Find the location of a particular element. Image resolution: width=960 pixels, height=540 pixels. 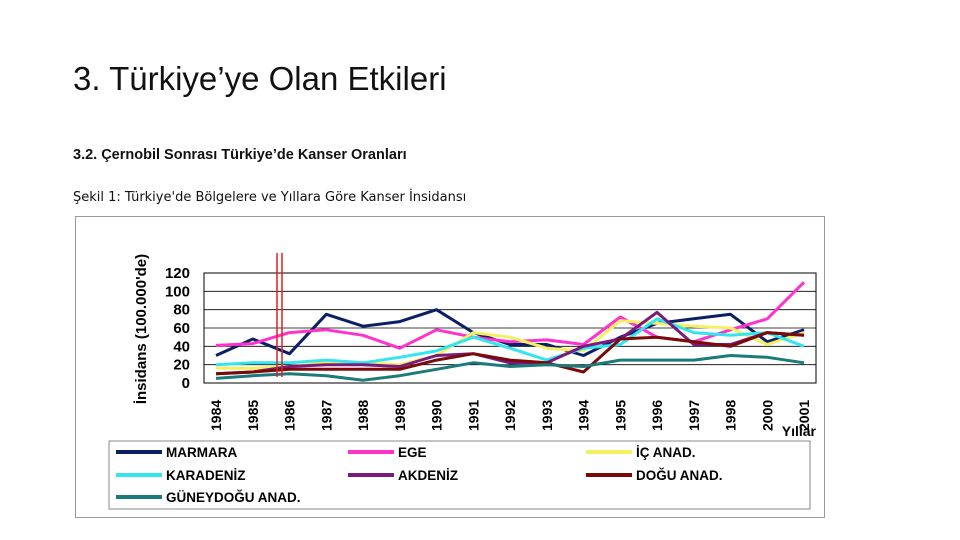

x-tick-label: 1998 is located at coordinates (731, 415).